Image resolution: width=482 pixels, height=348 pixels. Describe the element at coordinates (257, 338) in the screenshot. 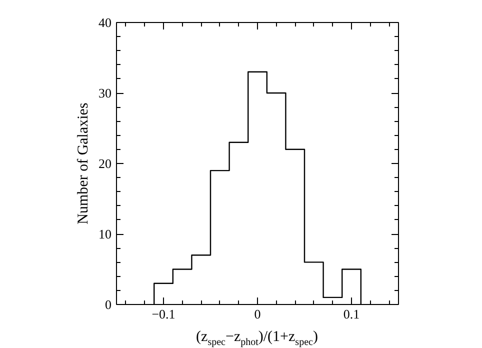

I see `x-axis-title: (z$_{spec}$−z$_{phot}$)/(1+z$_{spec}$)` at that location.